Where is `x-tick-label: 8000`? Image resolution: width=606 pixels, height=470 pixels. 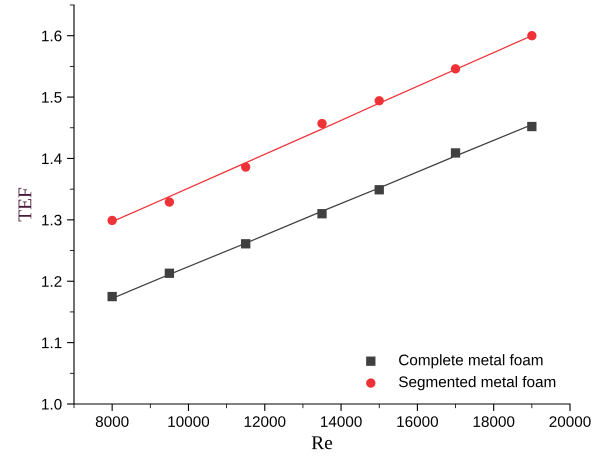
x-tick-label: 8000 is located at coordinates (112, 422).